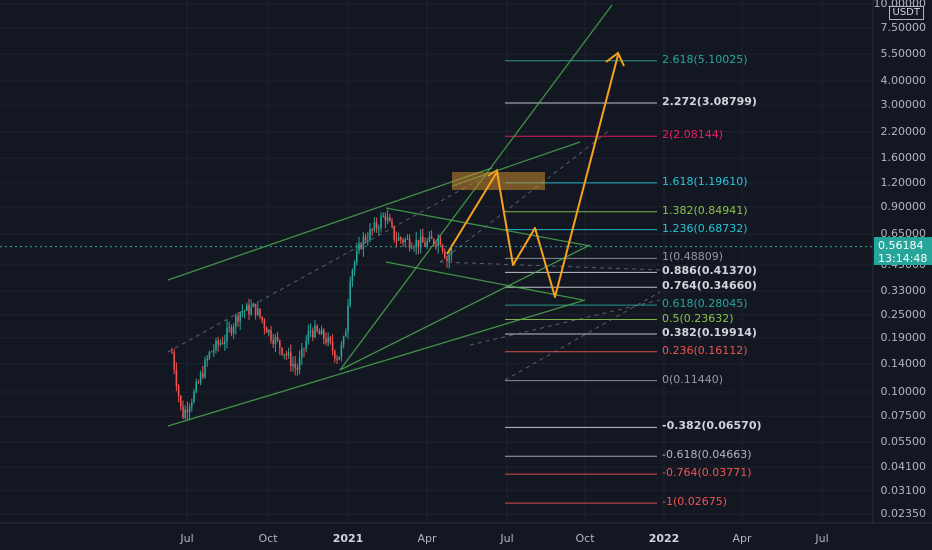 The width and height of the screenshot is (932, 550). I want to click on fib-level-label: 0.382(0.19914), so click(709, 332).